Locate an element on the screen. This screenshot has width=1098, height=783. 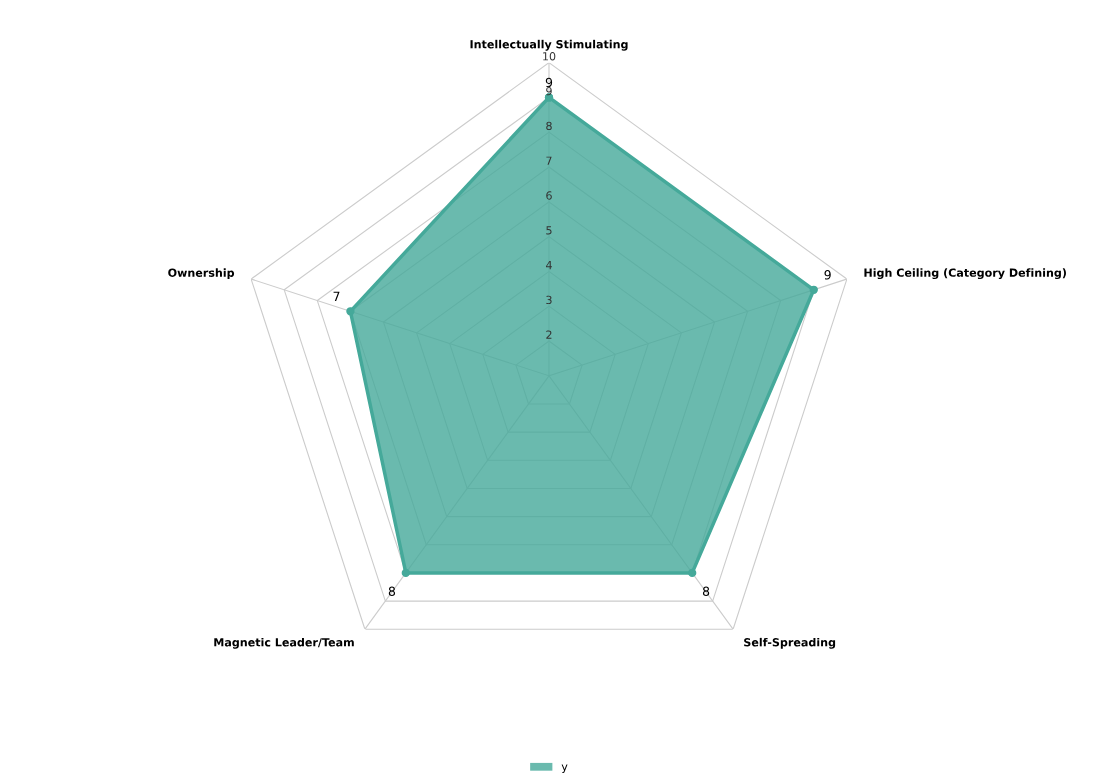
legend-label: y is located at coordinates (564, 768).